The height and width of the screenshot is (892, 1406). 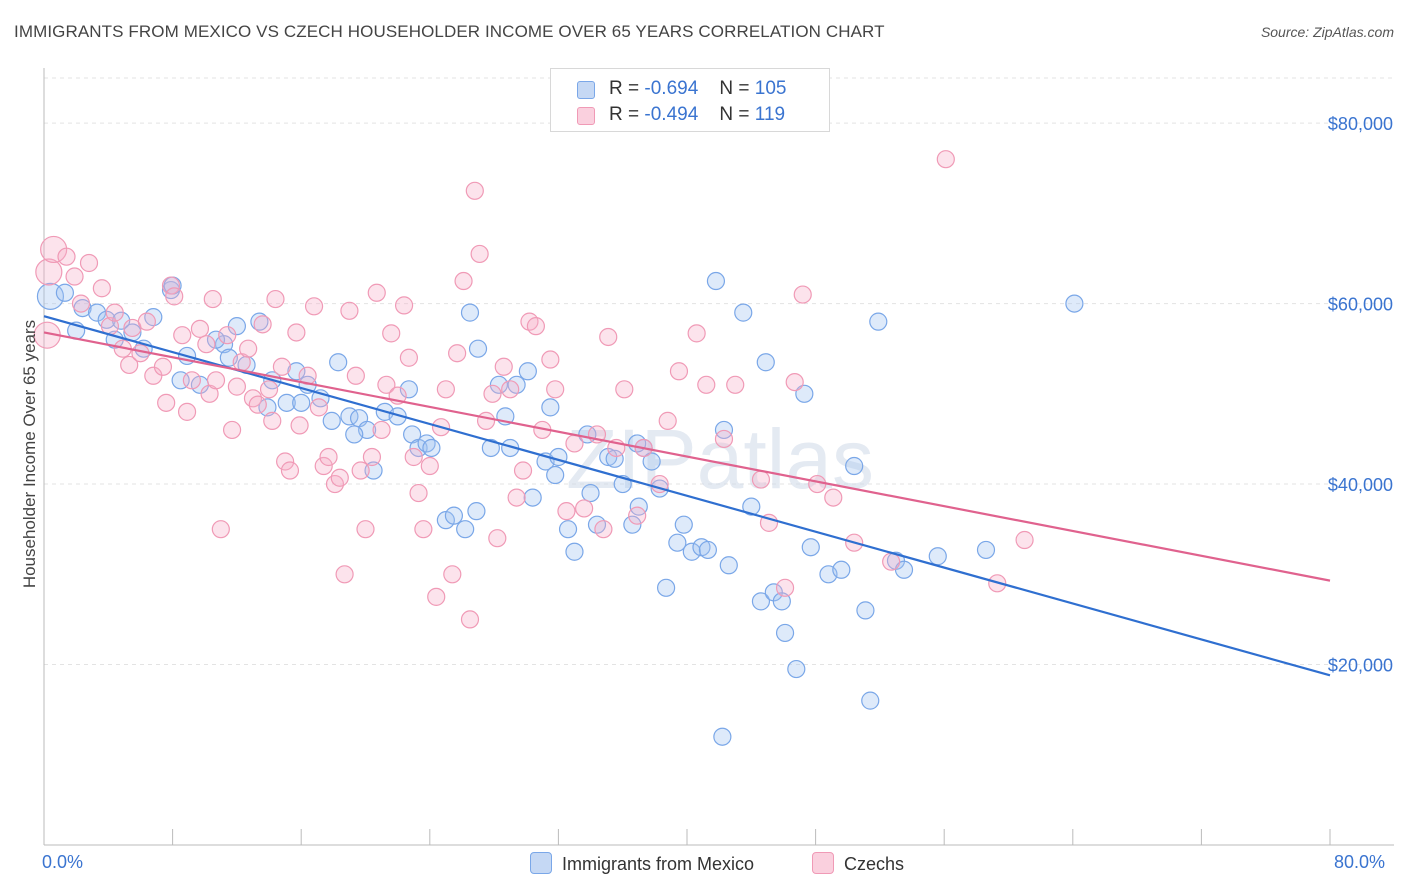 What do you see at coordinates (690, 100) in the screenshot?
I see `correlation-legend: R = -0.694 N = 105 R = -0.494 N = 119` at bounding box center [690, 100].